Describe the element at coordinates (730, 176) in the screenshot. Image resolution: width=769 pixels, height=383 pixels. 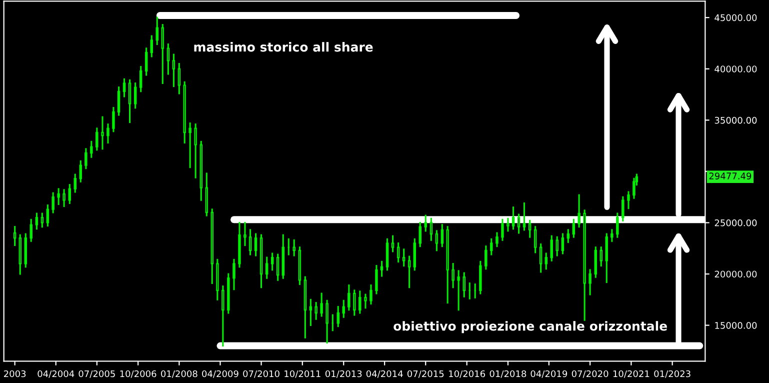
I see `text: 29477.49` at that location.